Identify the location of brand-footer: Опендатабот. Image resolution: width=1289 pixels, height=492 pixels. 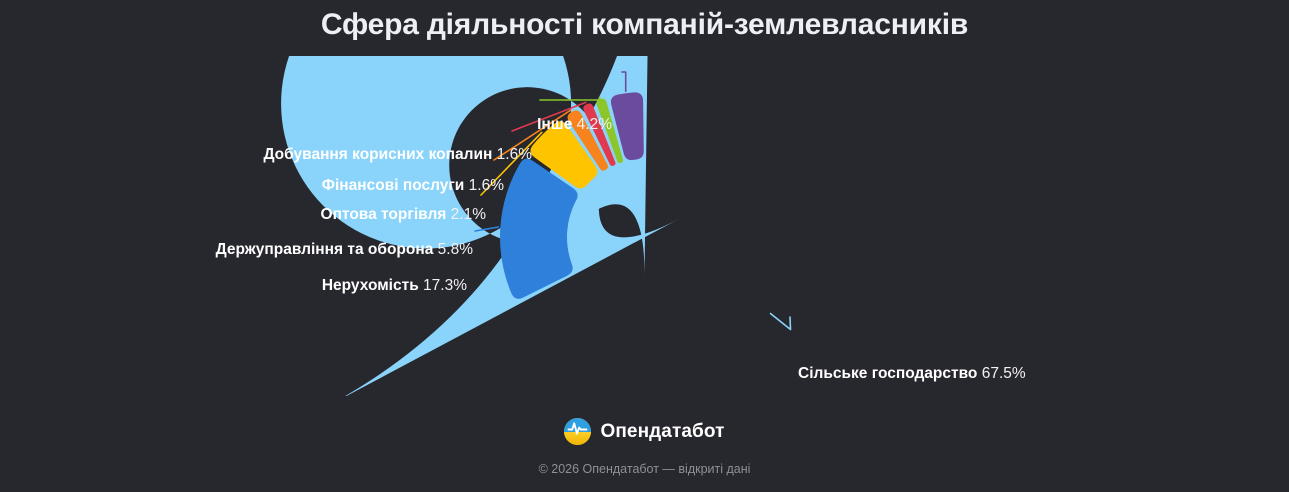
(644, 431).